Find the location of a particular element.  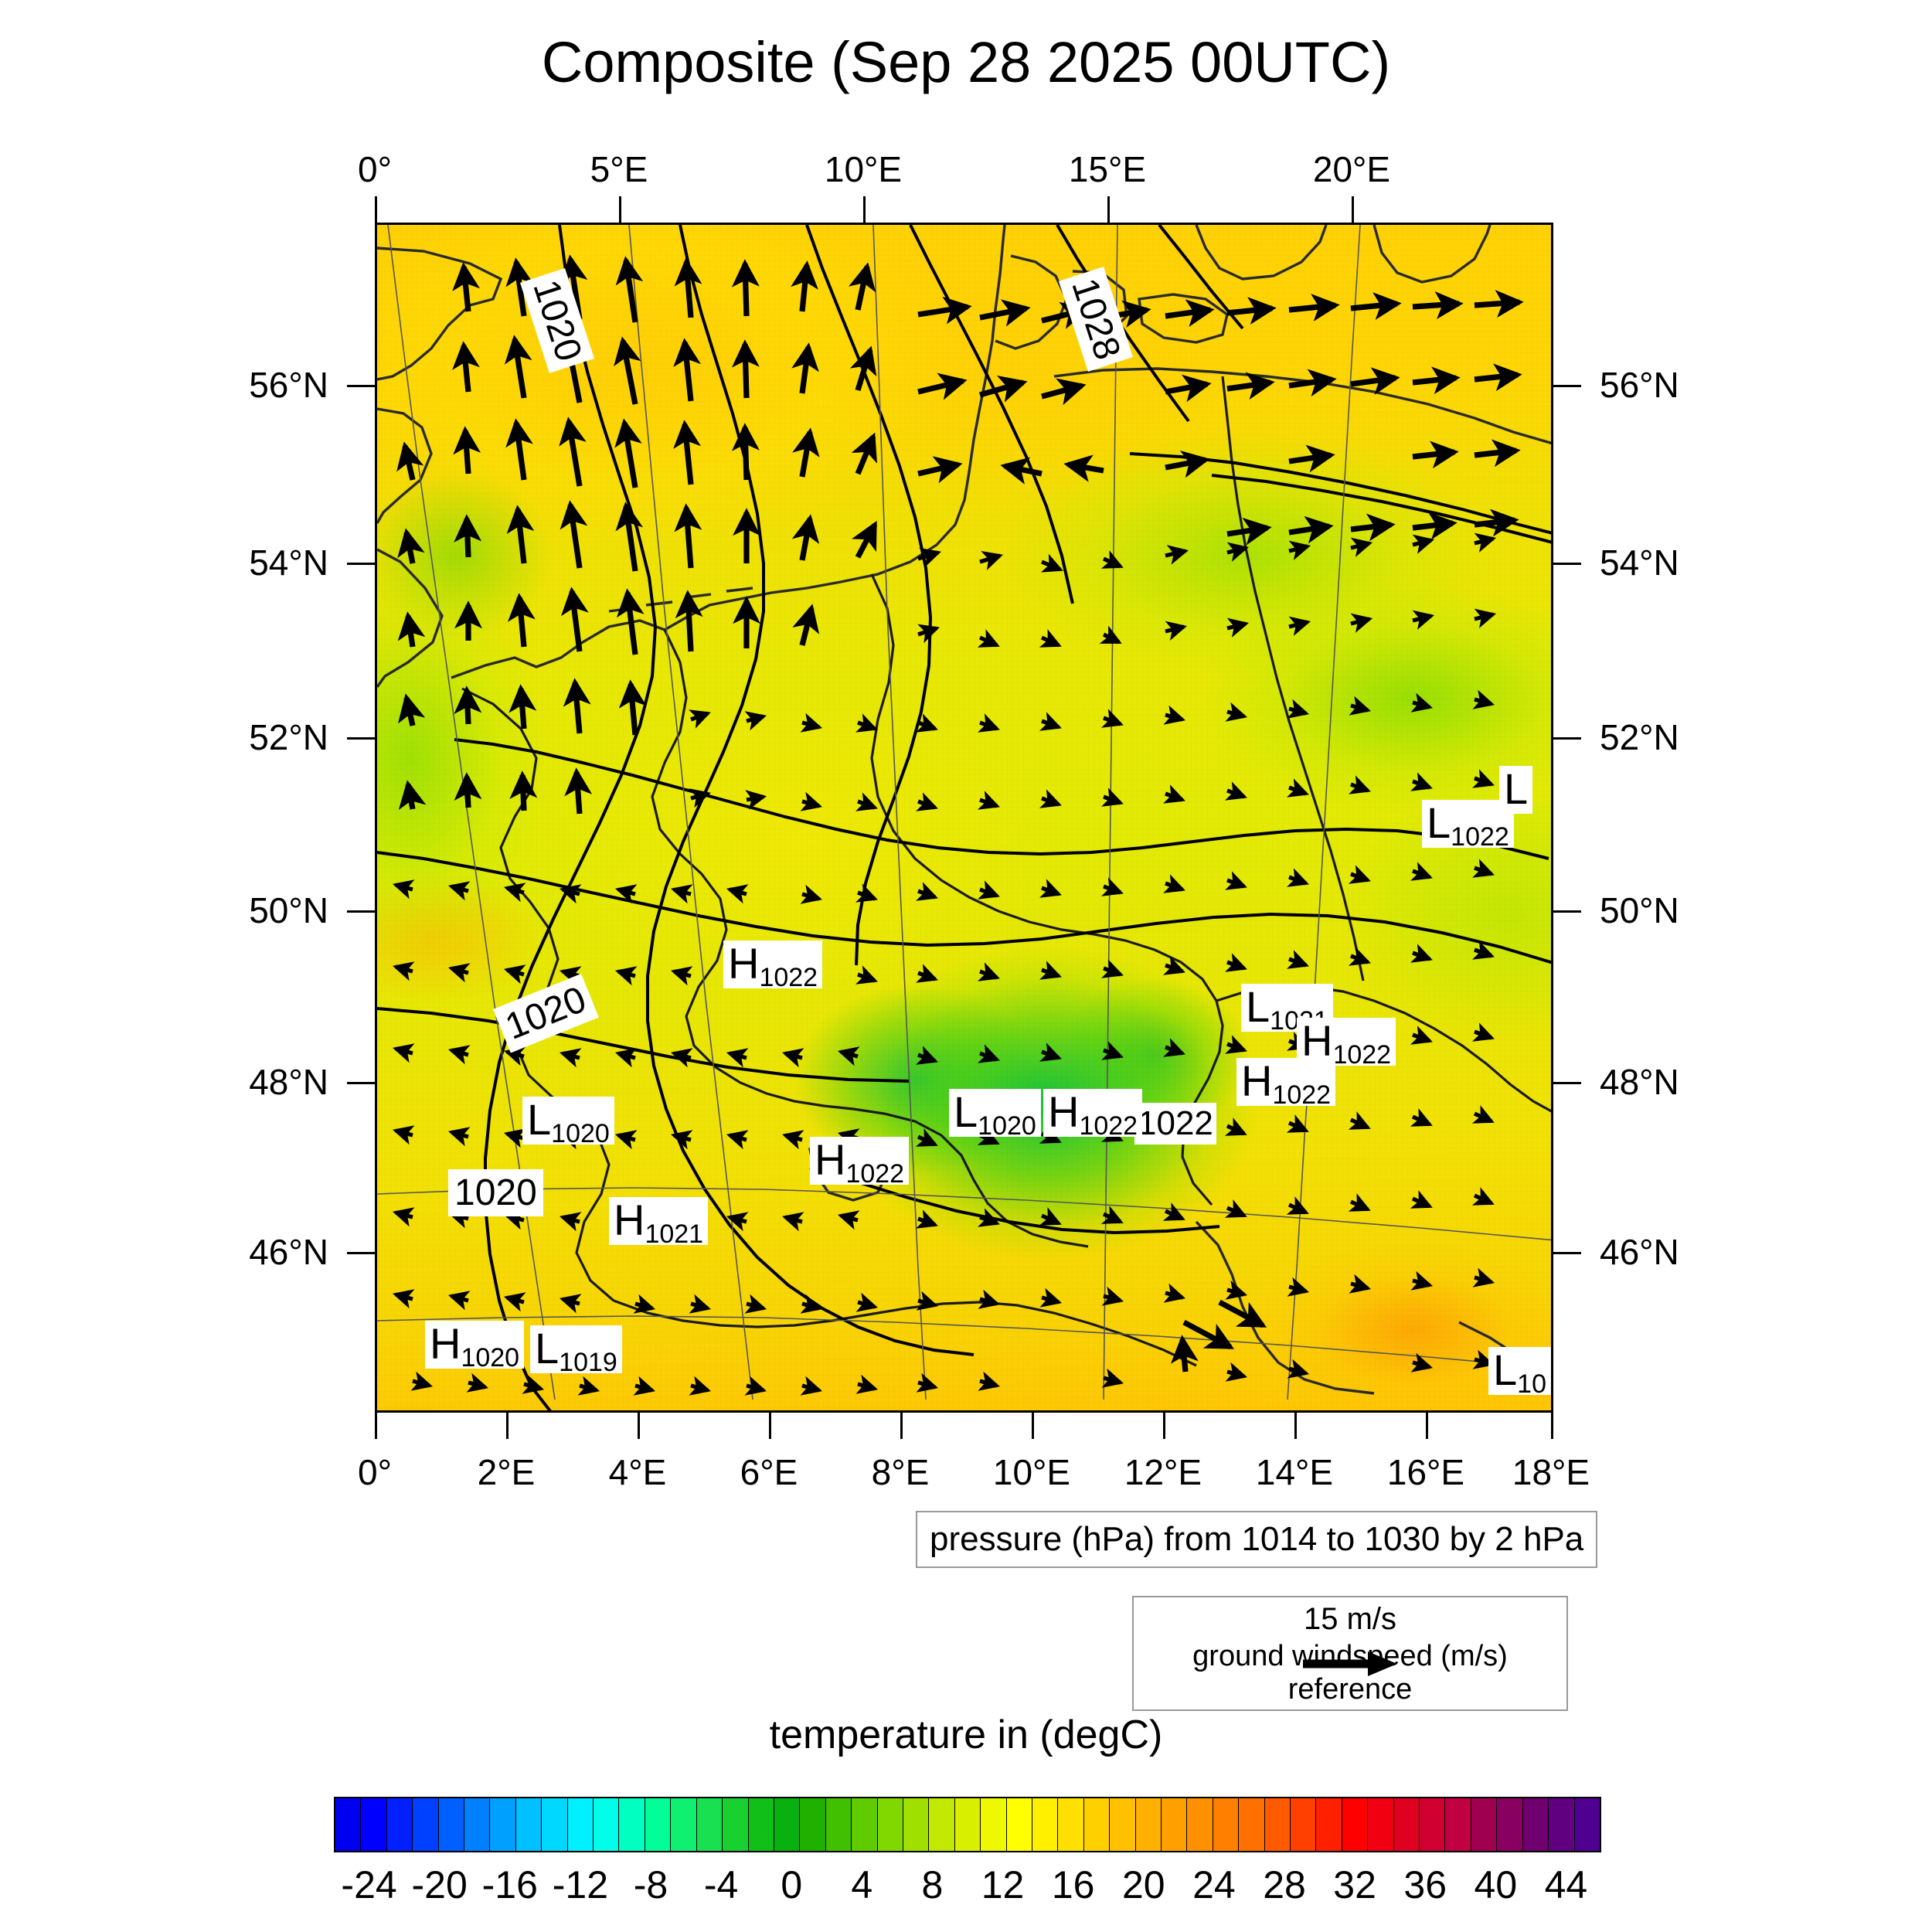

bottom-axis-label: 18°E is located at coordinates (1551, 1472).